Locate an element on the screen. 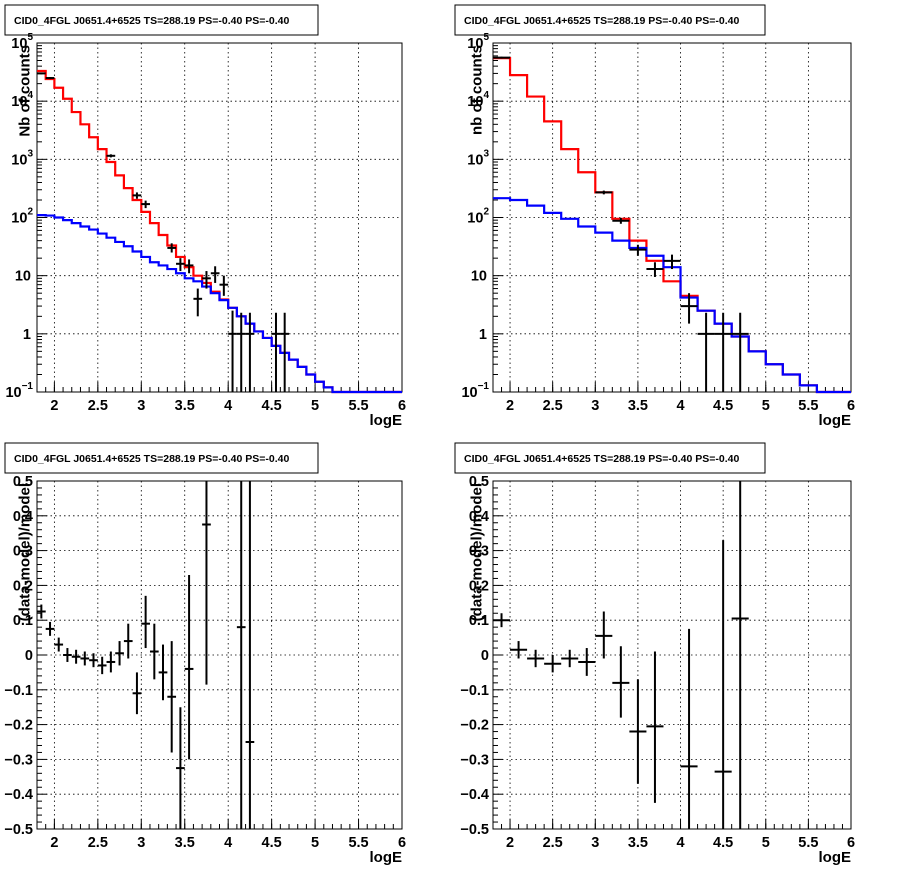 The height and width of the screenshot is (875, 898). y-axis-label: nb of counts is located at coordinates (476, 90).